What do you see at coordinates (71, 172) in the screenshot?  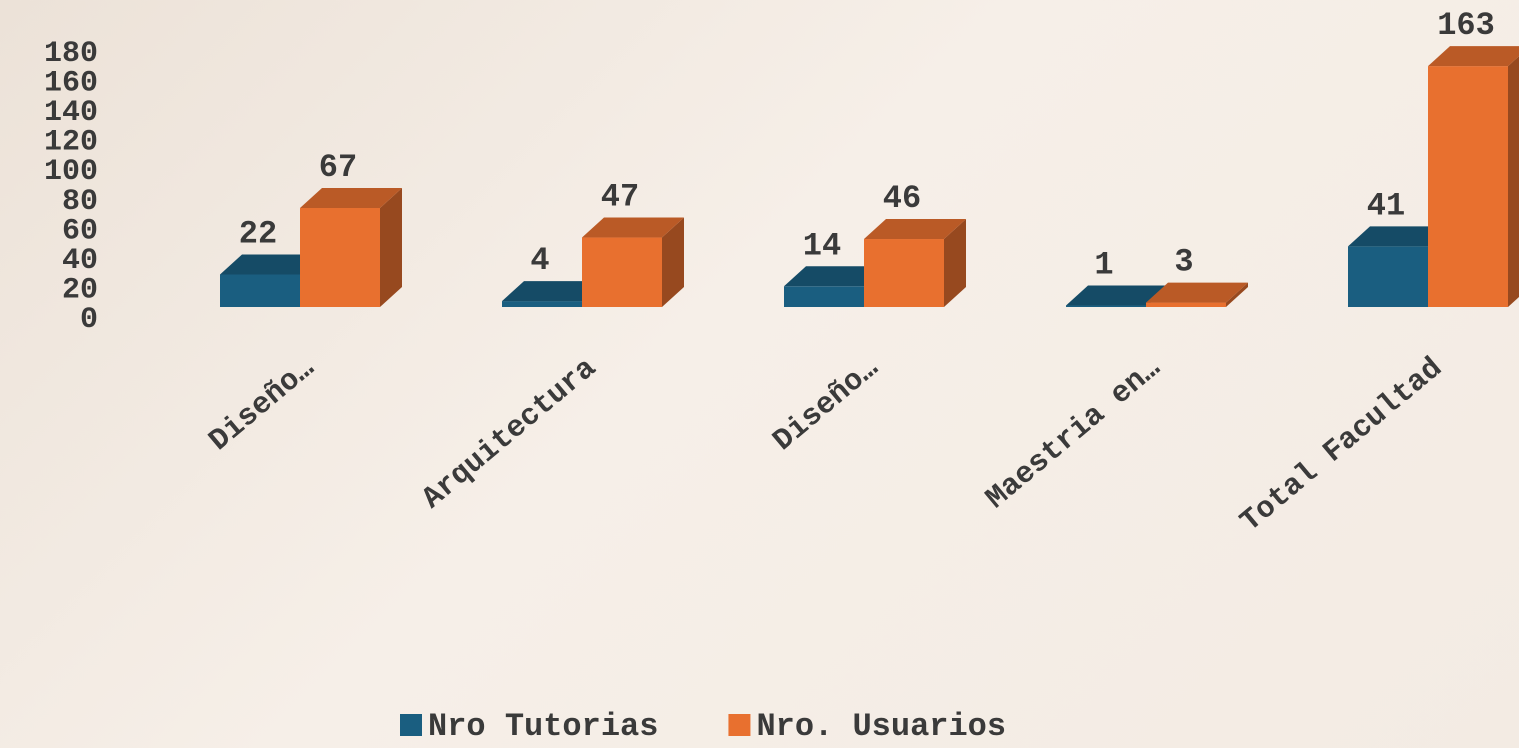 I see `y-tick-label: 100` at bounding box center [71, 172].